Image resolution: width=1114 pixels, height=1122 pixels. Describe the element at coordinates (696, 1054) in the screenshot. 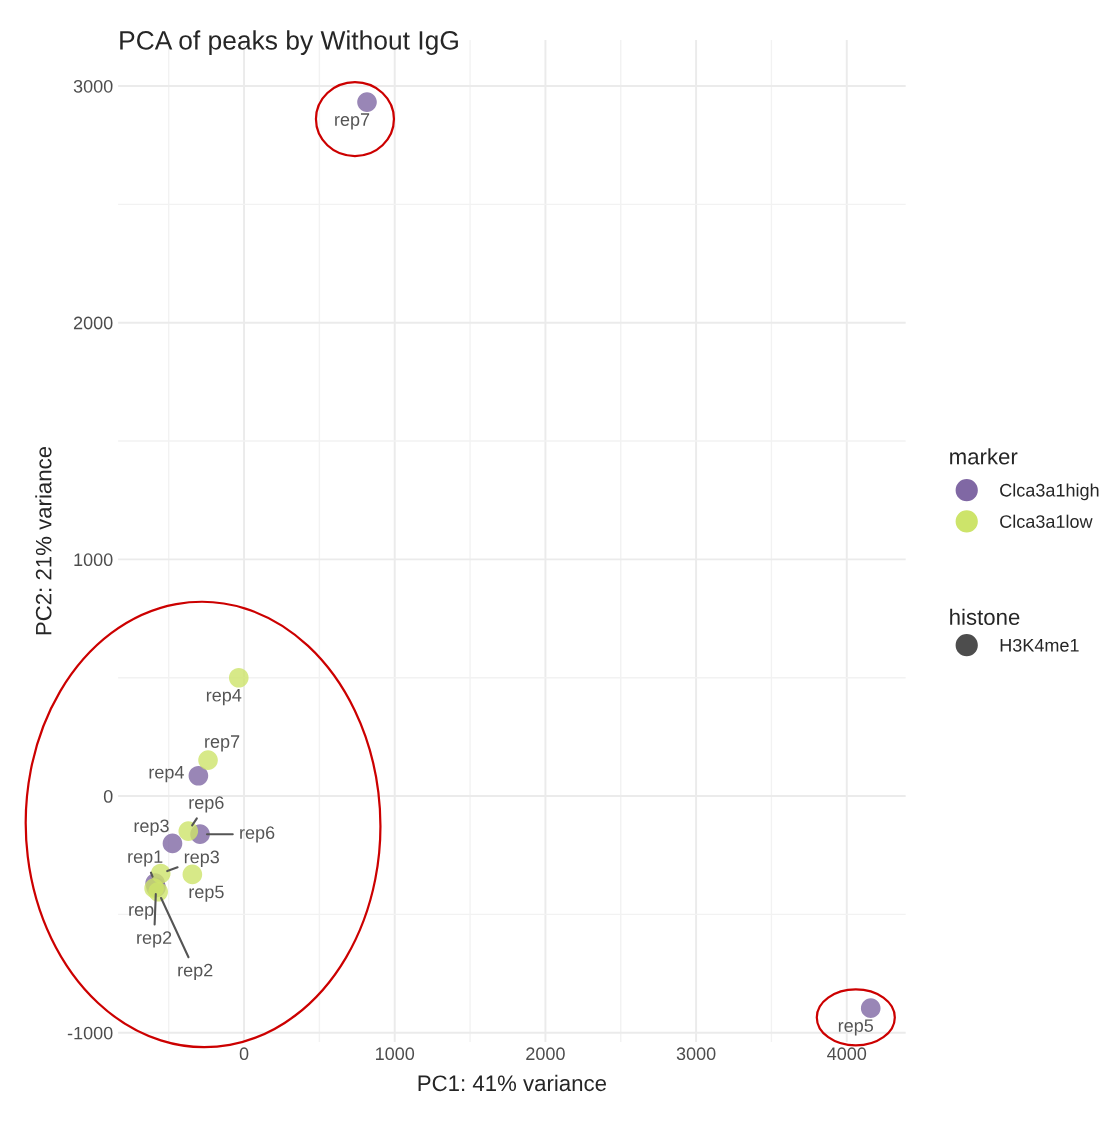

I see `x-tick-label: 3000` at that location.